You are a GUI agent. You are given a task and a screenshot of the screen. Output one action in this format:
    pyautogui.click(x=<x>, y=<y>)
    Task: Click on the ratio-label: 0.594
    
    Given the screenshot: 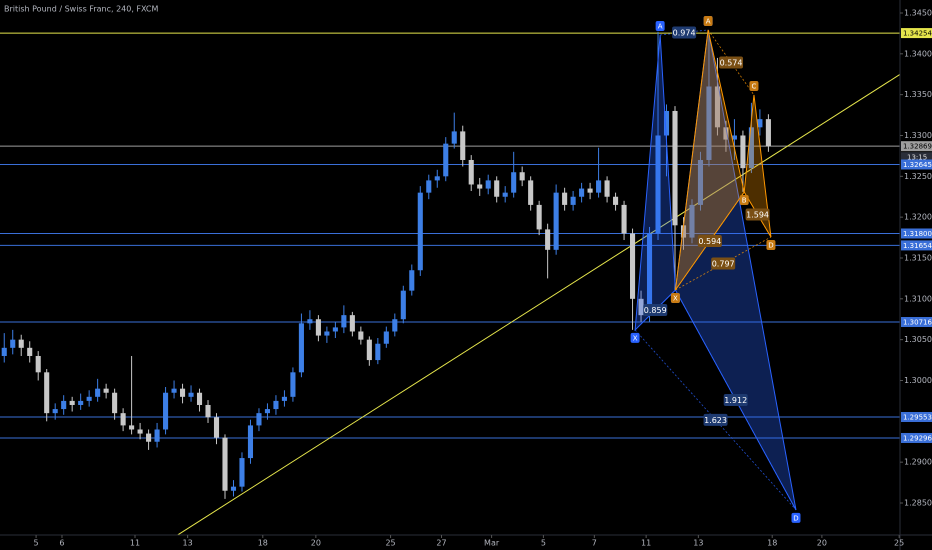 What is the action you would take?
    pyautogui.click(x=709, y=241)
    